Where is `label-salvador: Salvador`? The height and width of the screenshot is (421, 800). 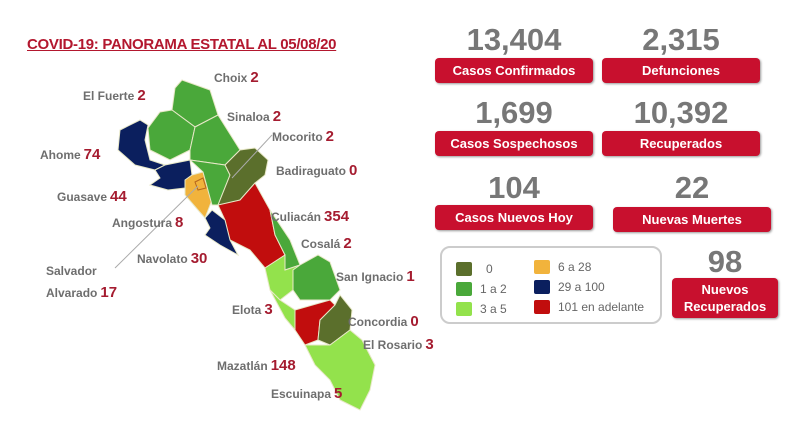 label-salvador: Salvador is located at coordinates (71, 271).